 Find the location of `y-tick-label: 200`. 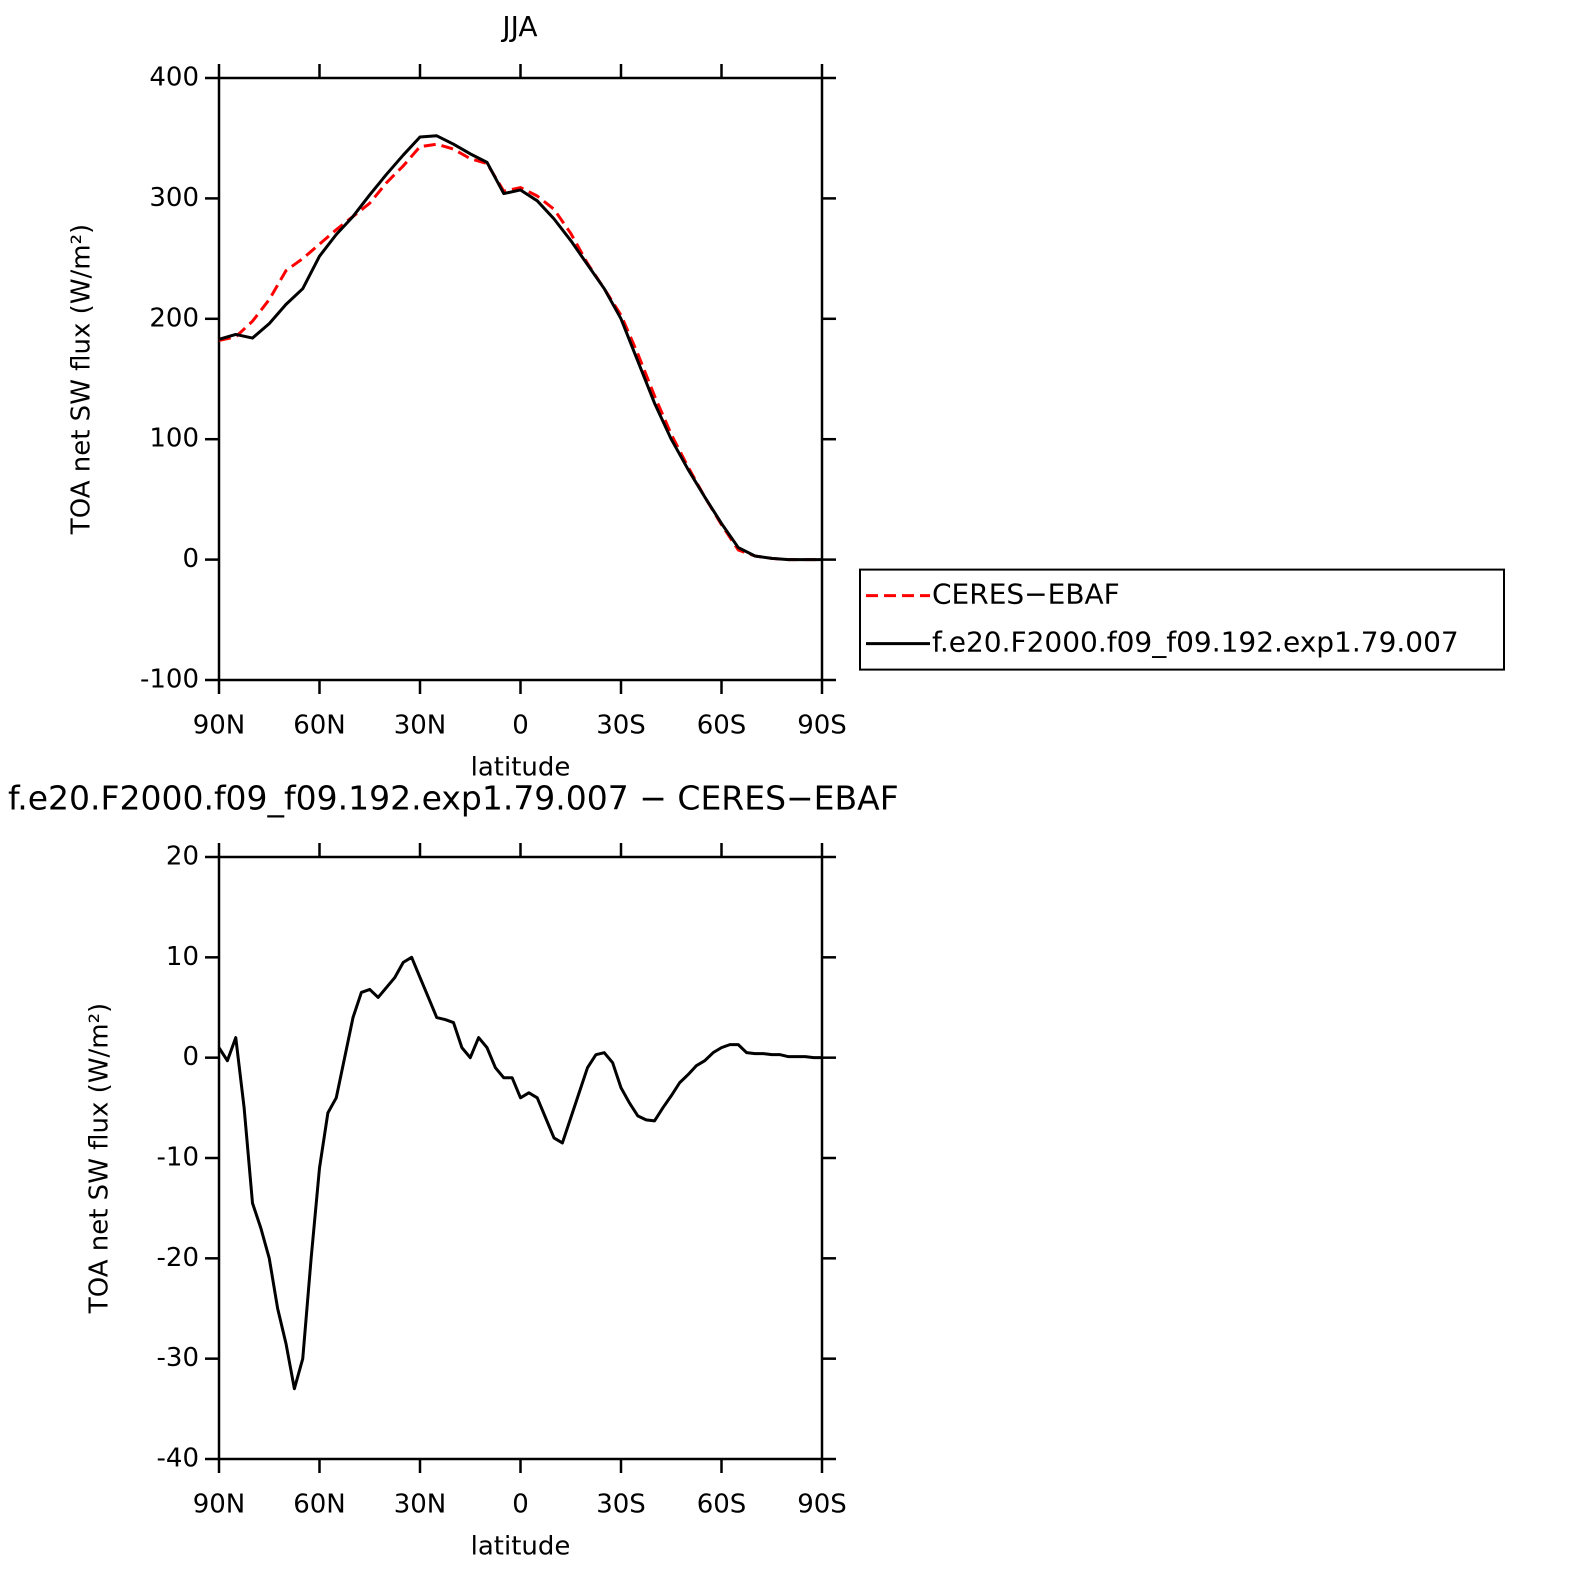

y-tick-label: 200 is located at coordinates (174, 318).